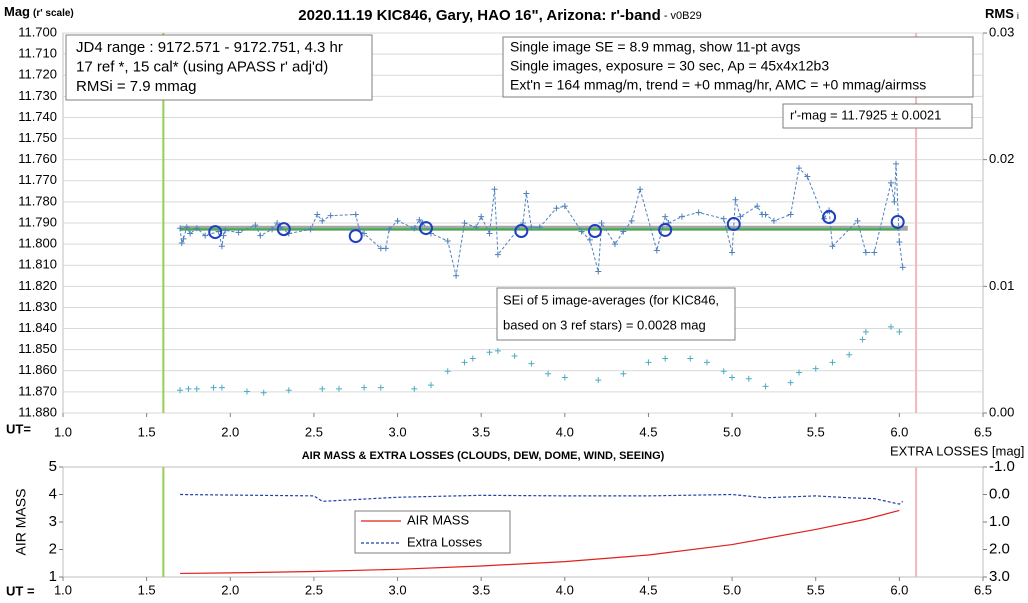 The height and width of the screenshot is (603, 1028). I want to click on y-tick-label: 11.710, so click(37, 53).